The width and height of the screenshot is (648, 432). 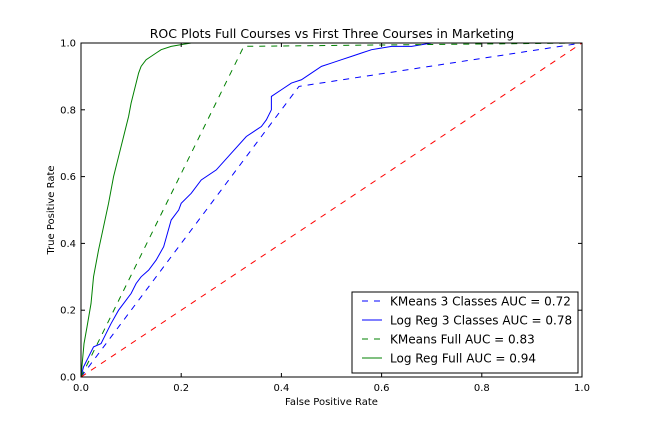 What do you see at coordinates (68, 177) in the screenshot?
I see `y-tick-label: 0.6` at bounding box center [68, 177].